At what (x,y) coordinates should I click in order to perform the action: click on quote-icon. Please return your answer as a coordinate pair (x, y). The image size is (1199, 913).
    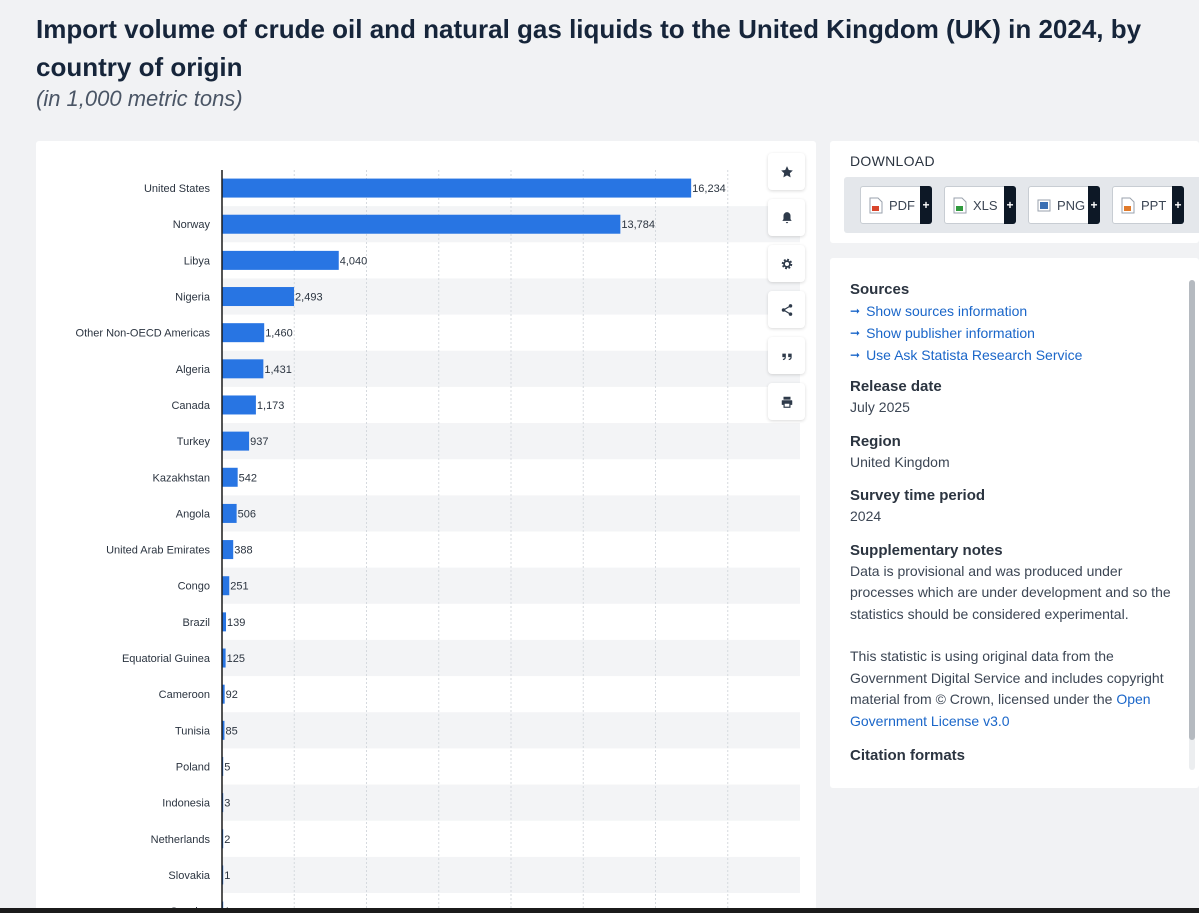
    Looking at the image, I should click on (786, 356).